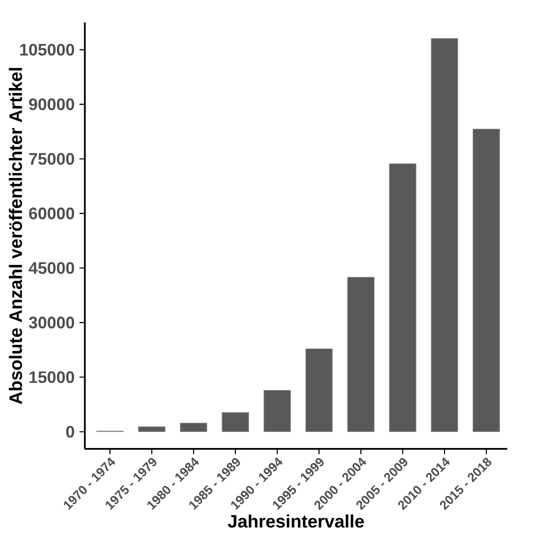 The width and height of the screenshot is (533, 533). I want to click on y-tick-label: 75000, so click(51, 158).